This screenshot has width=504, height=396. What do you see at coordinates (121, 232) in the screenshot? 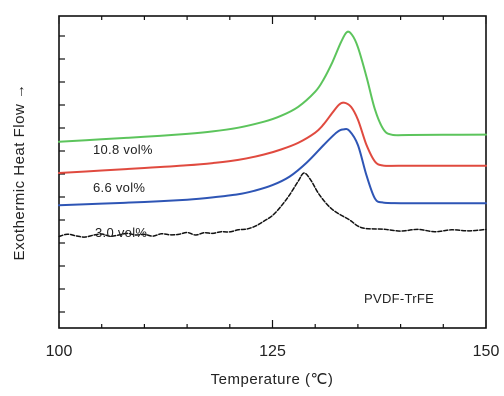
I see `series-label: 3.0 vol%` at bounding box center [121, 232].